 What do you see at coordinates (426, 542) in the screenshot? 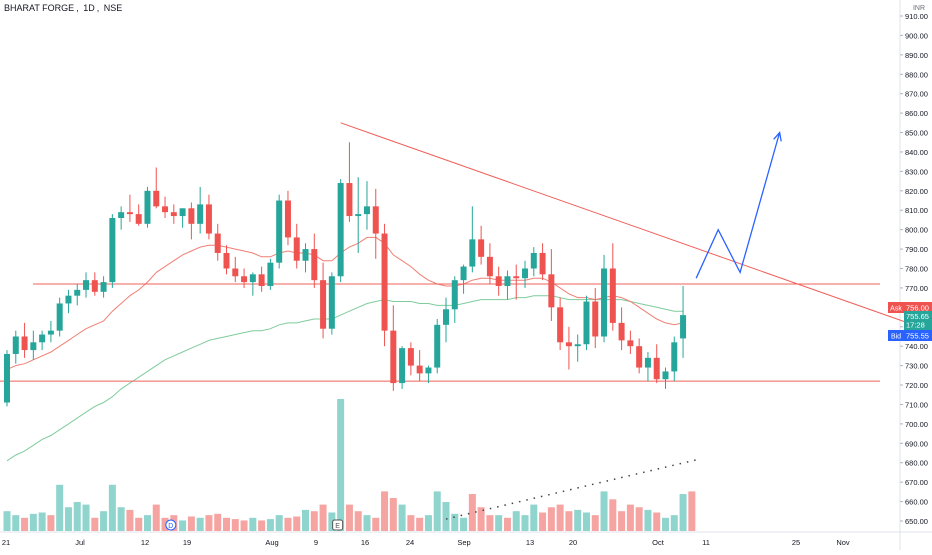
I see `time-axis: 21 Jul 12 19 Aug 9 16 24 Sep 13 20 Oct 11 25 Nov` at bounding box center [426, 542].